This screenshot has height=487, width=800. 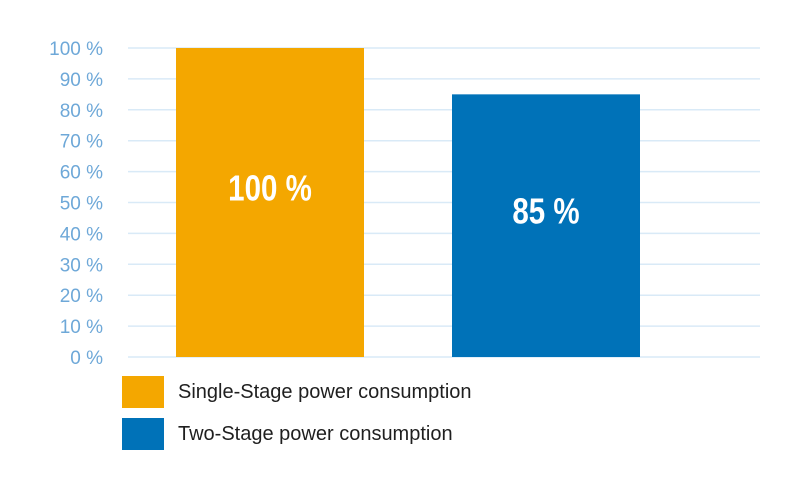 What do you see at coordinates (143, 392) in the screenshot?
I see `legend-swatch-single-stage` at bounding box center [143, 392].